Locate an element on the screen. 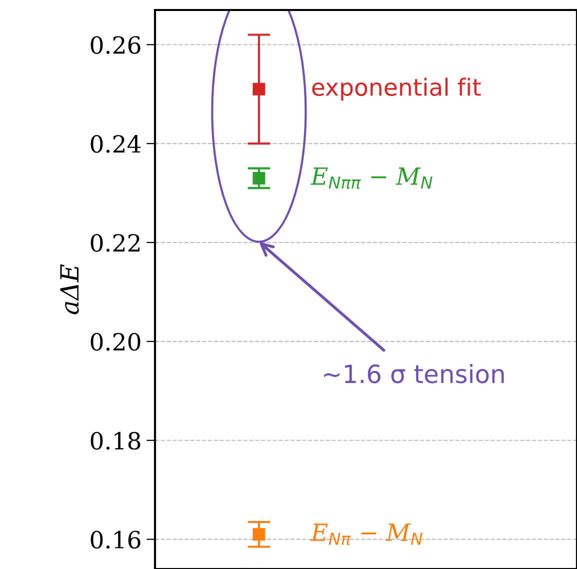 The width and height of the screenshot is (577, 569). y-tick-label: 0.22 is located at coordinates (115, 243).